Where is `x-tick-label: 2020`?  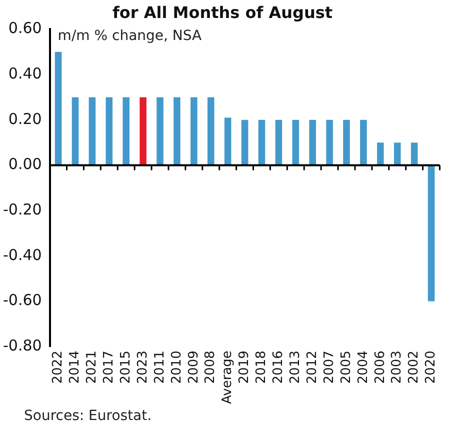
x-tick-label: 2020 is located at coordinates (431, 367).